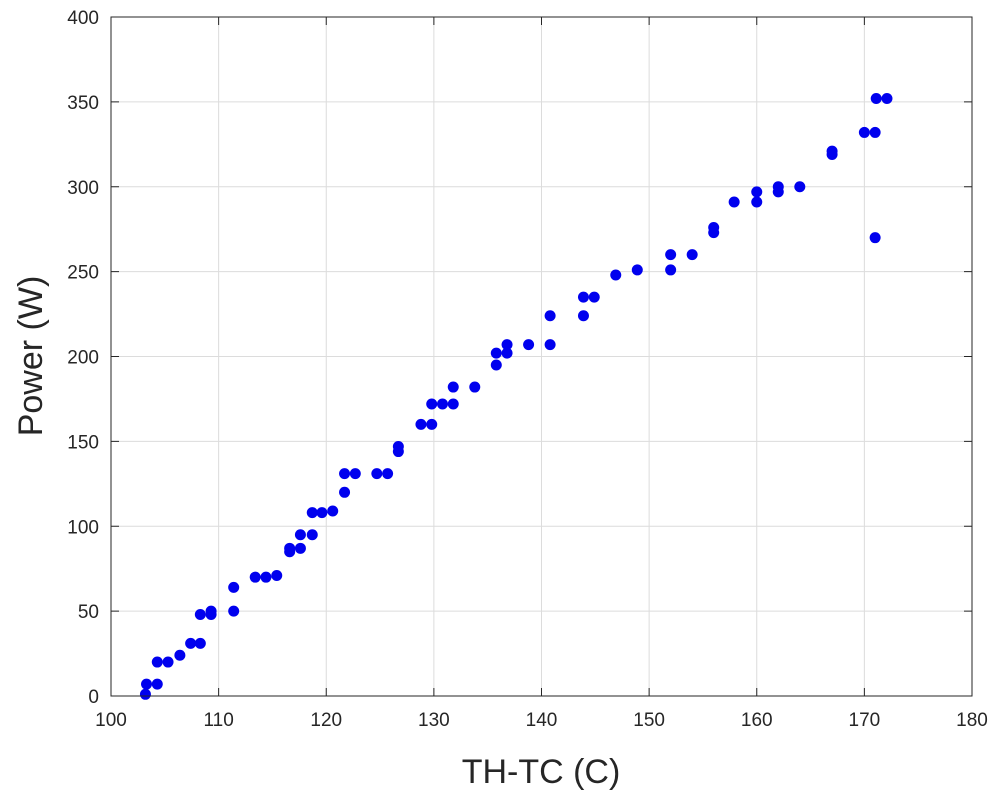 The image size is (1000, 794). Describe the element at coordinates (111, 720) in the screenshot. I see `x-tick-label: 100` at that location.